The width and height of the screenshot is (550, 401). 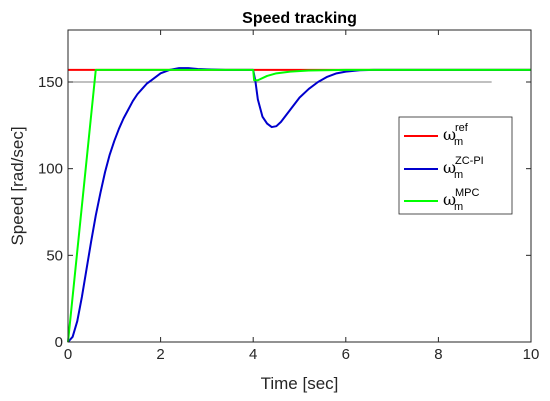 I want to click on legend-superscript: MPC, so click(x=467, y=193).